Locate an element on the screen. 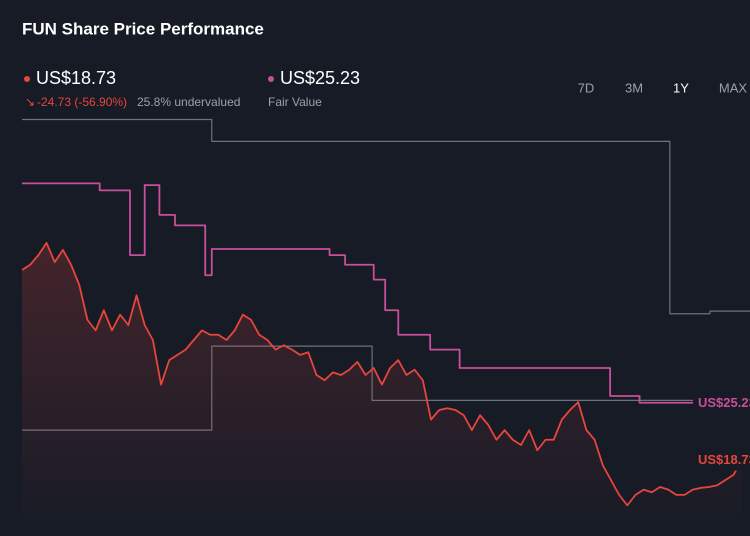 This screenshot has height=536, width=750. end-label: US$18.73 is located at coordinates (724, 459).